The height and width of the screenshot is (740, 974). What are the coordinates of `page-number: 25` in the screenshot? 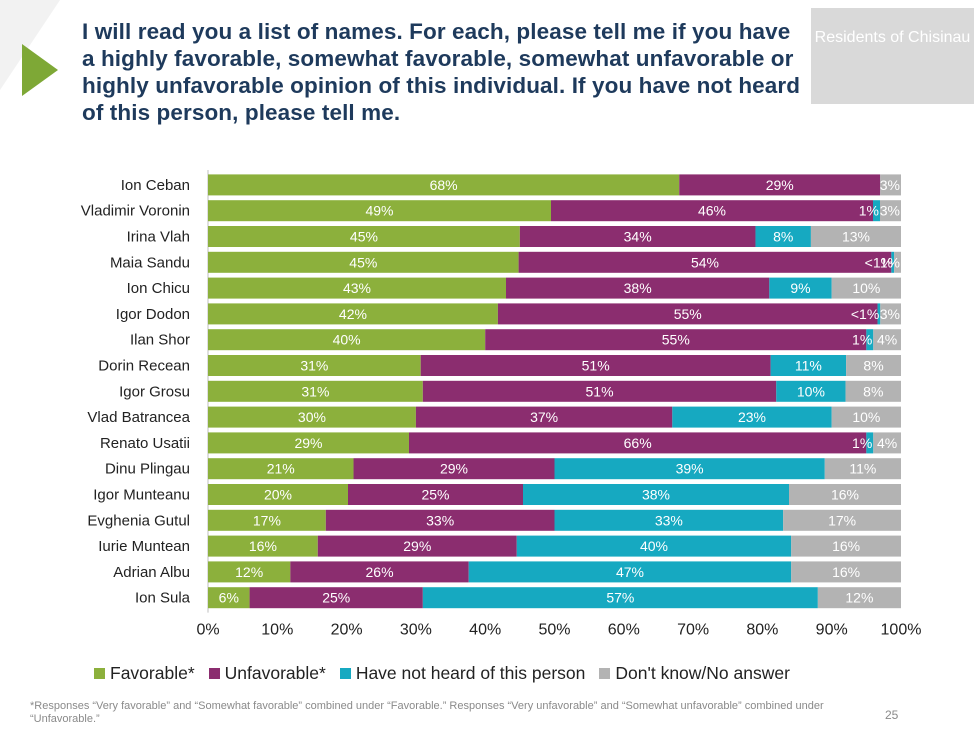 It's located at (892, 715).